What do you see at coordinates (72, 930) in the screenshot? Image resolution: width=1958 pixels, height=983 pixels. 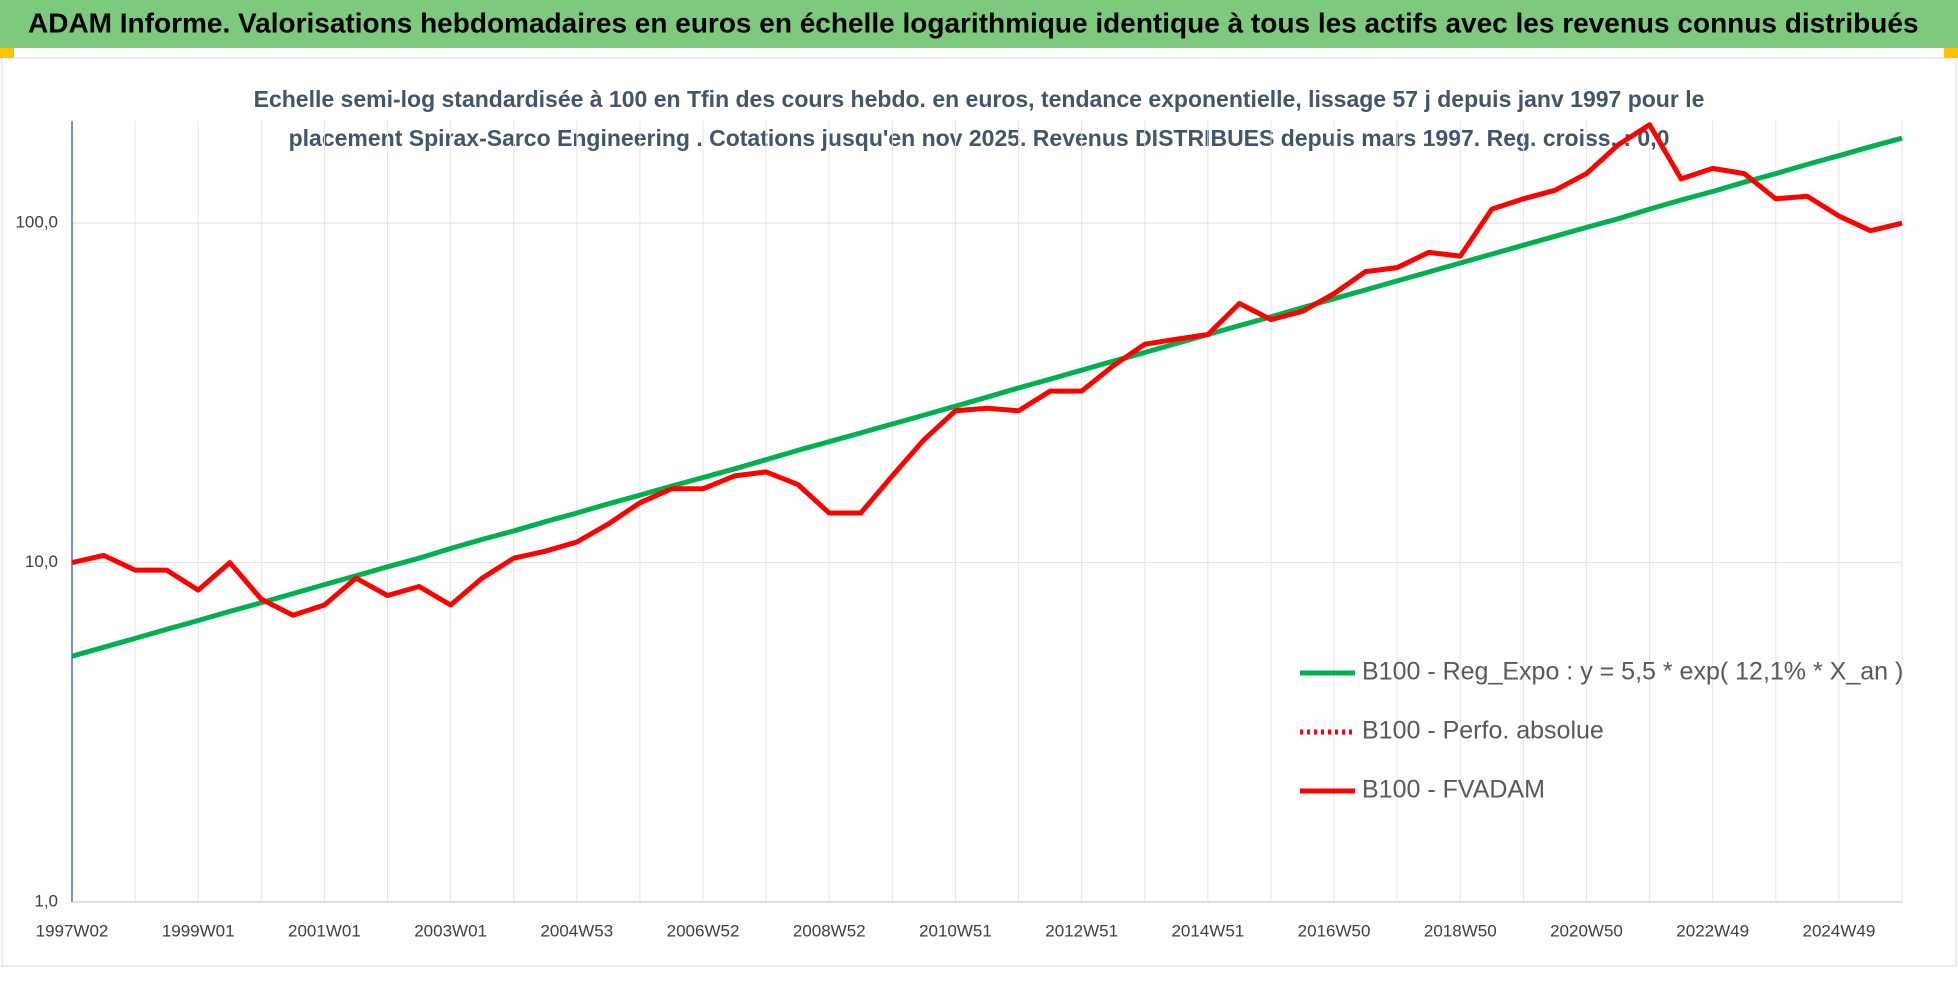 I see `x-tick-label: 1997W02` at bounding box center [72, 930].